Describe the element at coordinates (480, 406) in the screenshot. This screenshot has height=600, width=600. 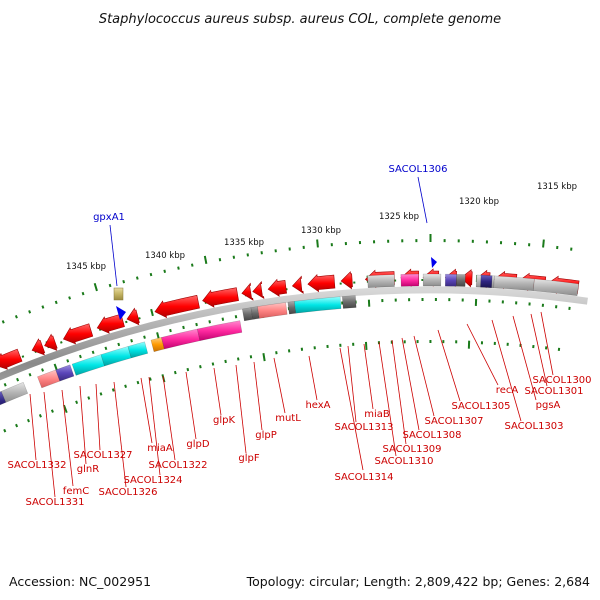
I see `gene-label-sacol1305: SACOL1305` at that location.